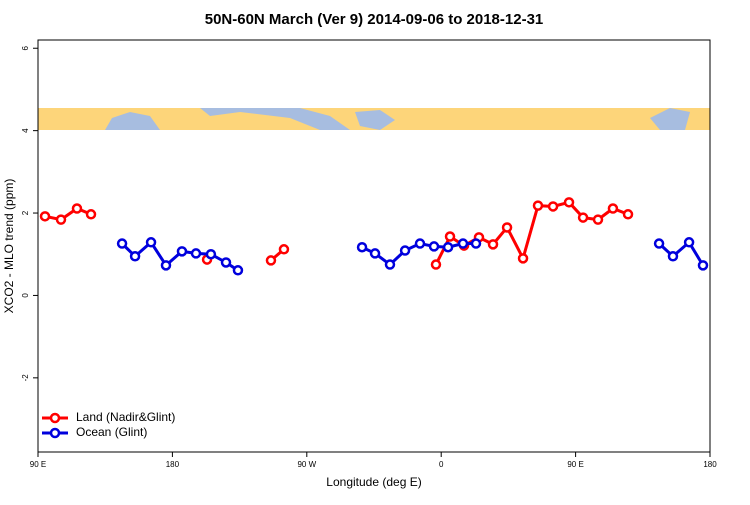 This screenshot has height=505, width=750. Describe the element at coordinates (9, 246) in the screenshot. I see `y-axis-label: XCO2 - MLO trend (ppm)` at that location.